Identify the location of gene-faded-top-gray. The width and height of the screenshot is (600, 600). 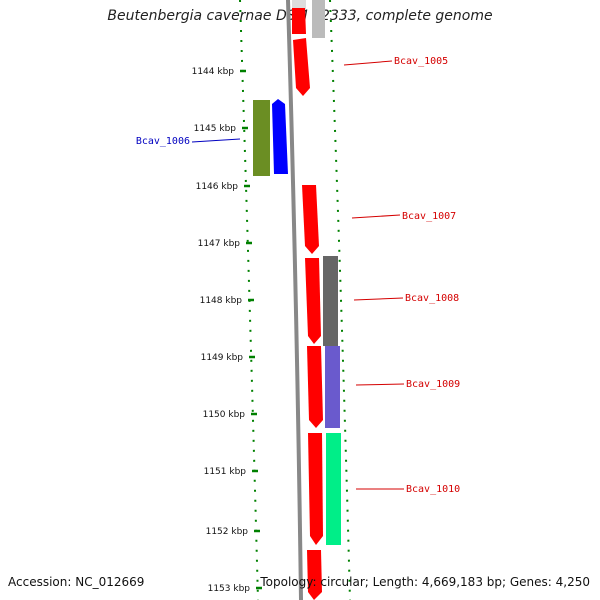
(318, 19).